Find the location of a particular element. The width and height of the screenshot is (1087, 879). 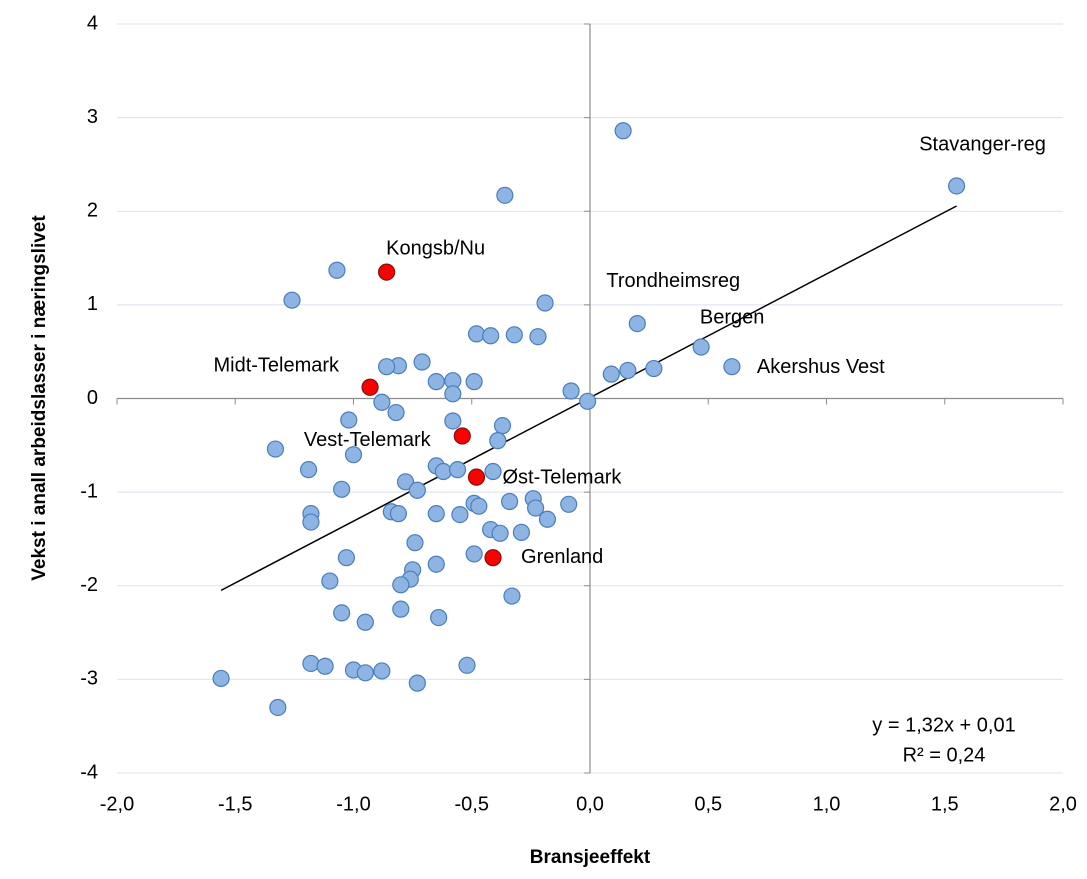

y-tick-label: -3 is located at coordinates (89, 679).